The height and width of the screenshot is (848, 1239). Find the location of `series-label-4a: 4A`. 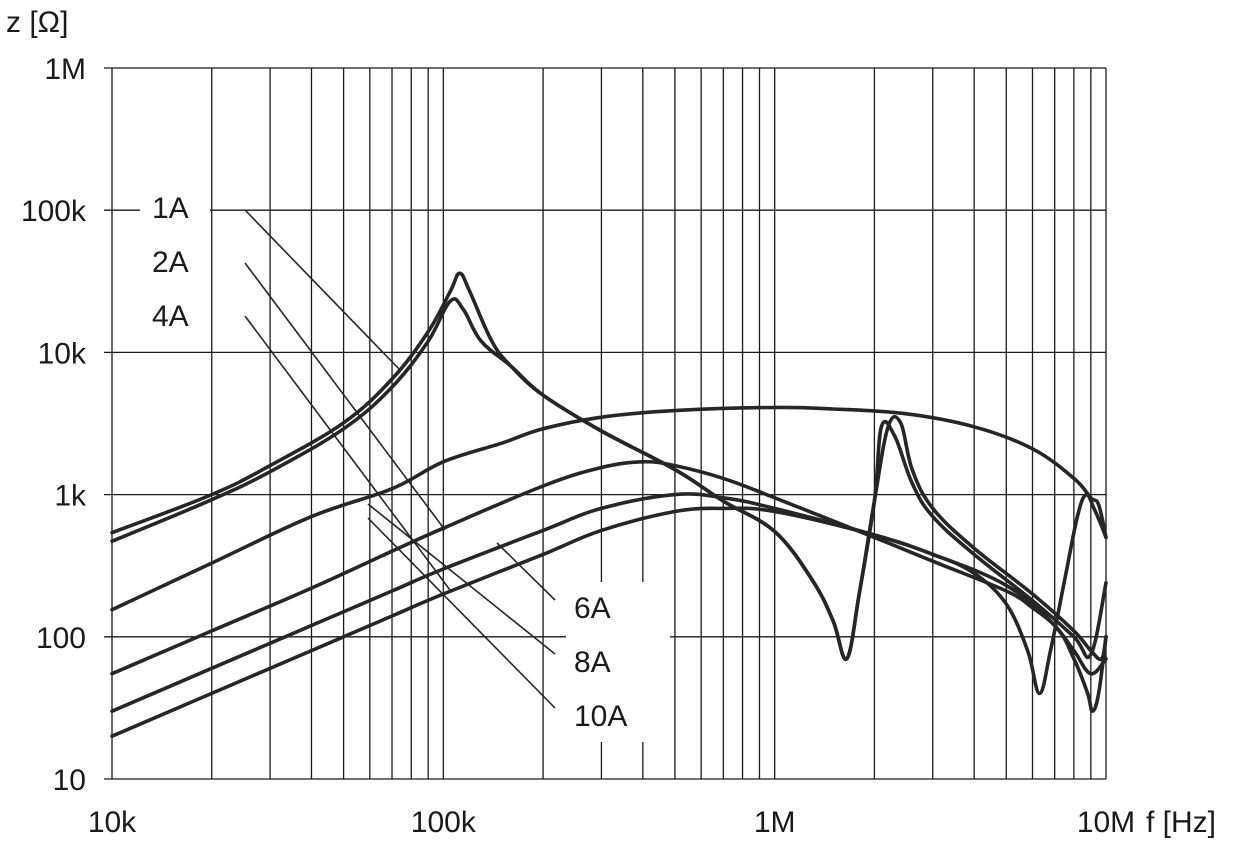

series-label-4a: 4A is located at coordinates (170, 316).